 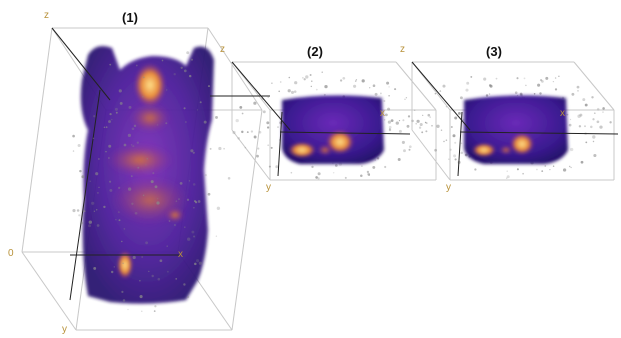 I want to click on axis-lines, so click(x=310, y=119).